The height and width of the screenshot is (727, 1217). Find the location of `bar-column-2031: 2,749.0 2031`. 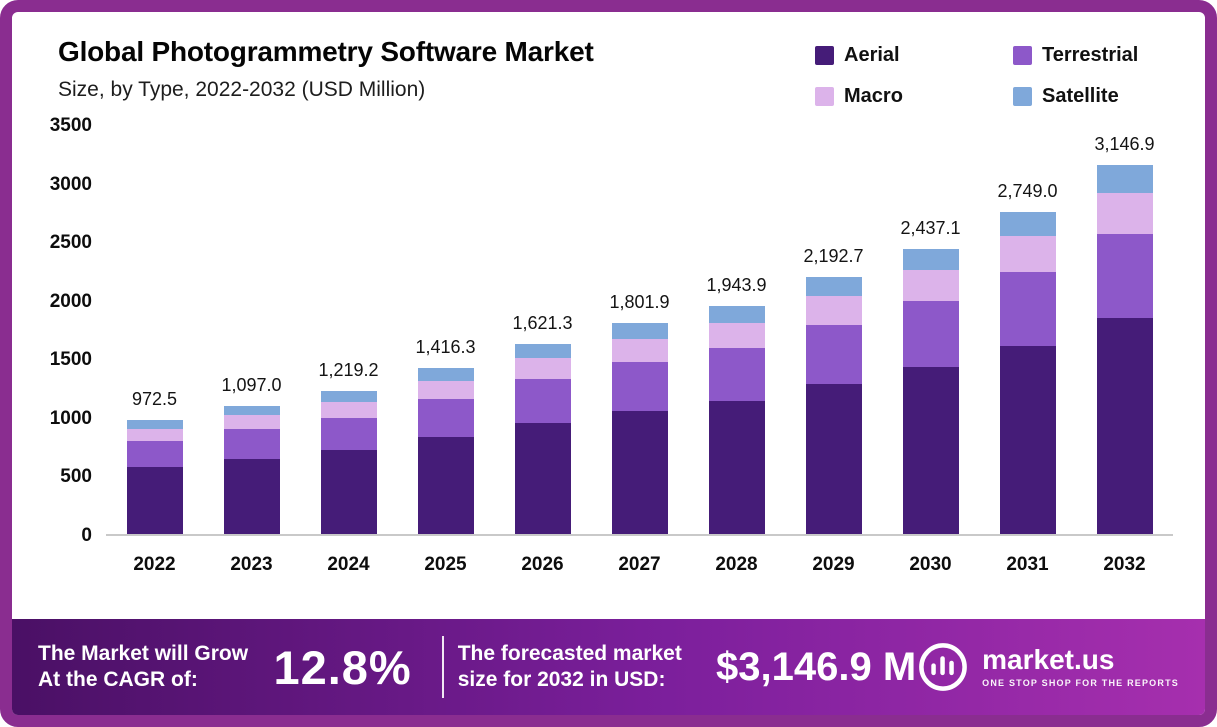

bar-column-2031: 2,749.0 2031 is located at coordinates (1027, 350).